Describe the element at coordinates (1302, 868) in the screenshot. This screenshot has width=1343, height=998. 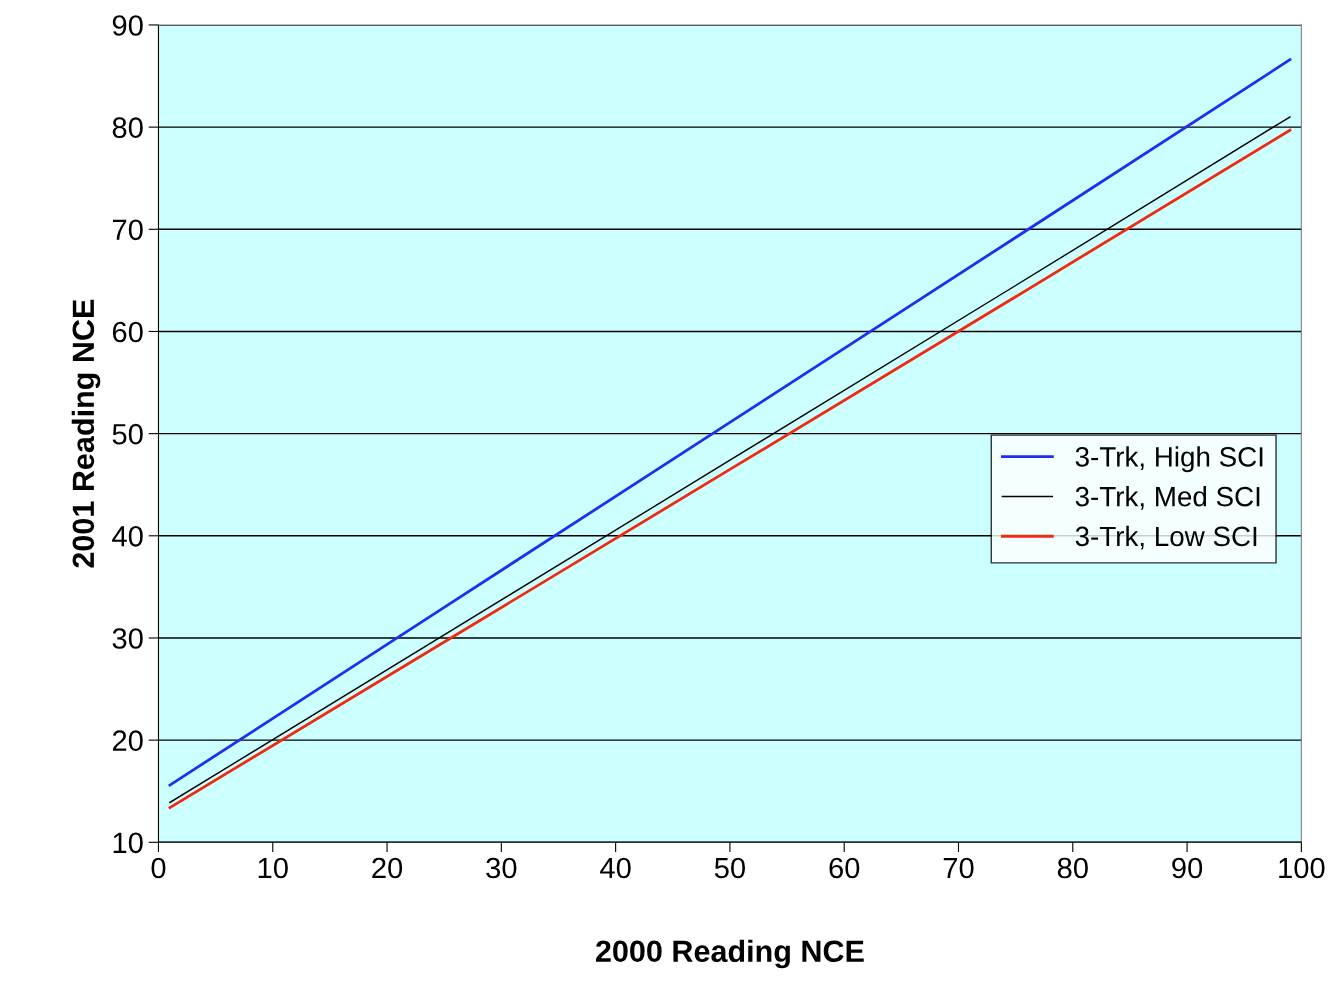
I see `x-tick-label: 100` at that location.